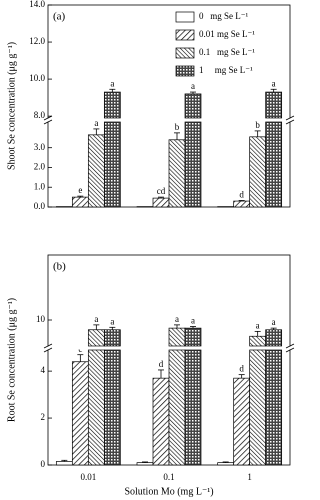 The image size is (320, 500). Describe the element at coordinates (40, 147) in the screenshot. I see `y-tick-label: 3.0` at that location.